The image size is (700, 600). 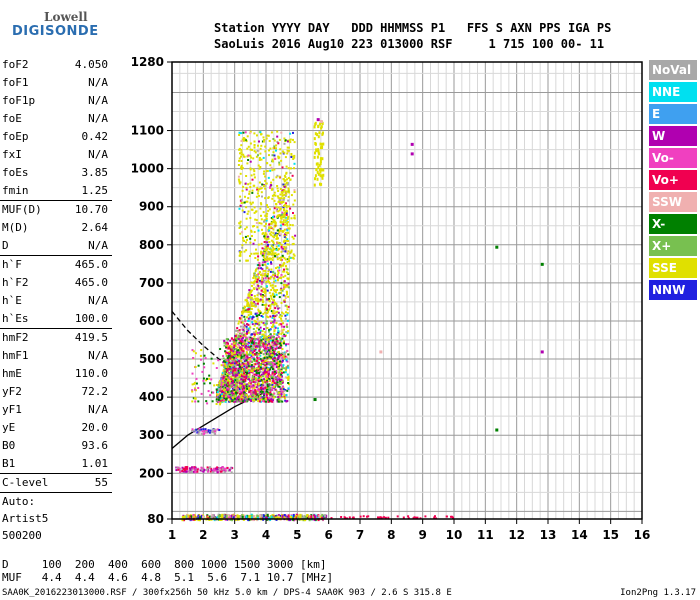 I want to click on param-value: 3.85, so click(x=95, y=172).